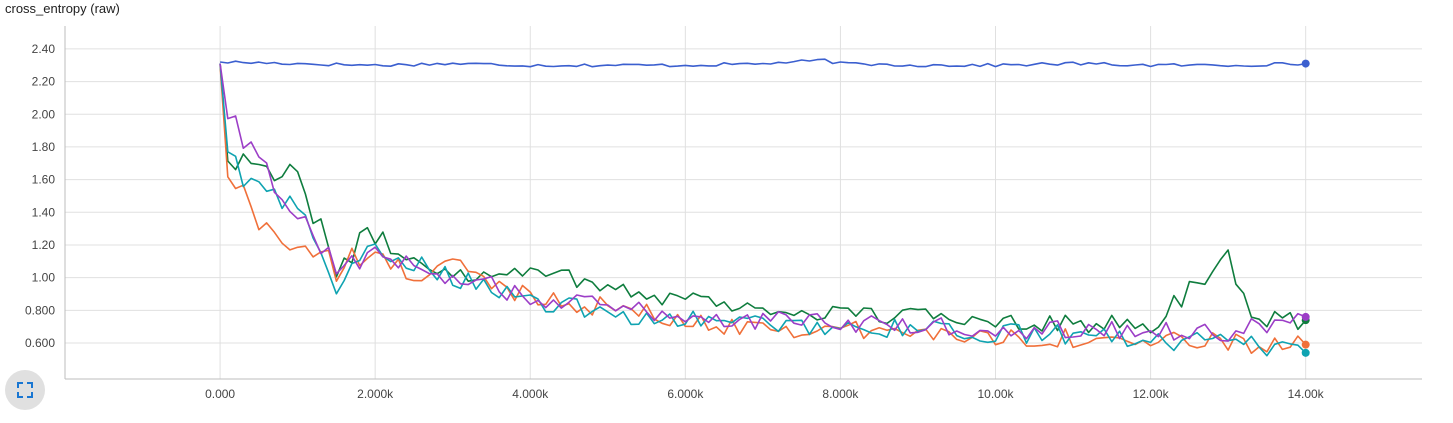  What do you see at coordinates (220, 394) in the screenshot?
I see `x-tick-label: 0.000` at bounding box center [220, 394].